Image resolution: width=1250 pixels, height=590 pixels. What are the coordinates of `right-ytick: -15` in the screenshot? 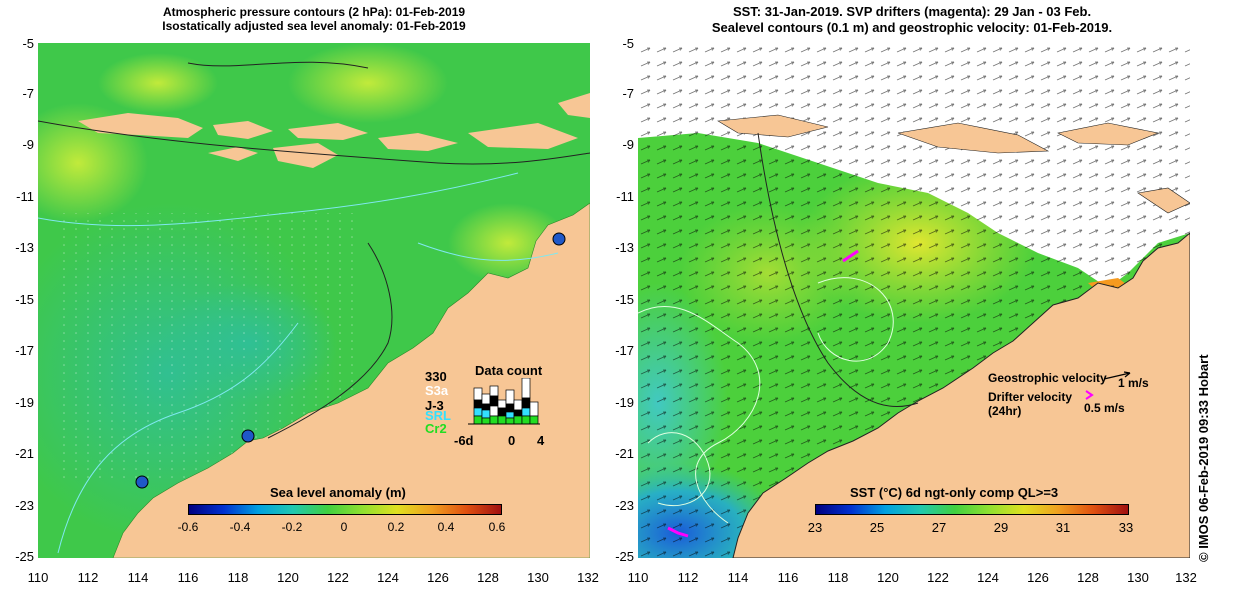 It's located at (624, 299).